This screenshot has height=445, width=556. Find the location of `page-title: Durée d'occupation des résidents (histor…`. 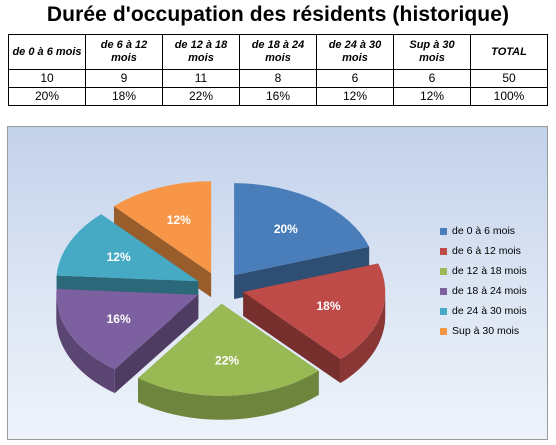

page-title: Durée d'occupation des résidents (histor… is located at coordinates (278, 14).